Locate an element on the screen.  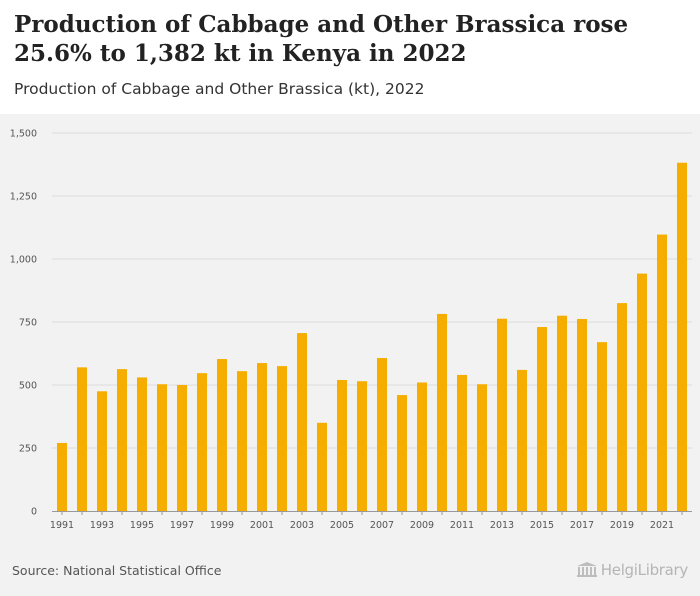
x-tick-label: 1997 is located at coordinates (182, 525).